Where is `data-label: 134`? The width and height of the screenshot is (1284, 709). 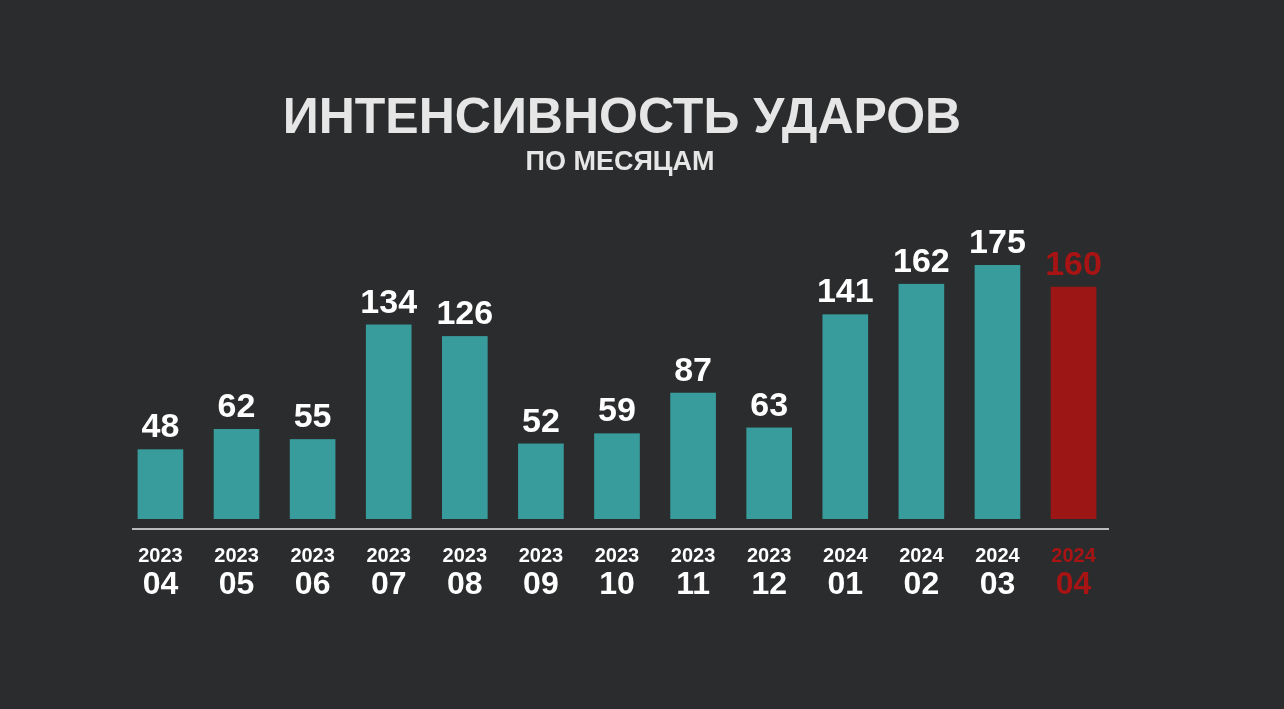
data-label: 134 is located at coordinates (389, 300).